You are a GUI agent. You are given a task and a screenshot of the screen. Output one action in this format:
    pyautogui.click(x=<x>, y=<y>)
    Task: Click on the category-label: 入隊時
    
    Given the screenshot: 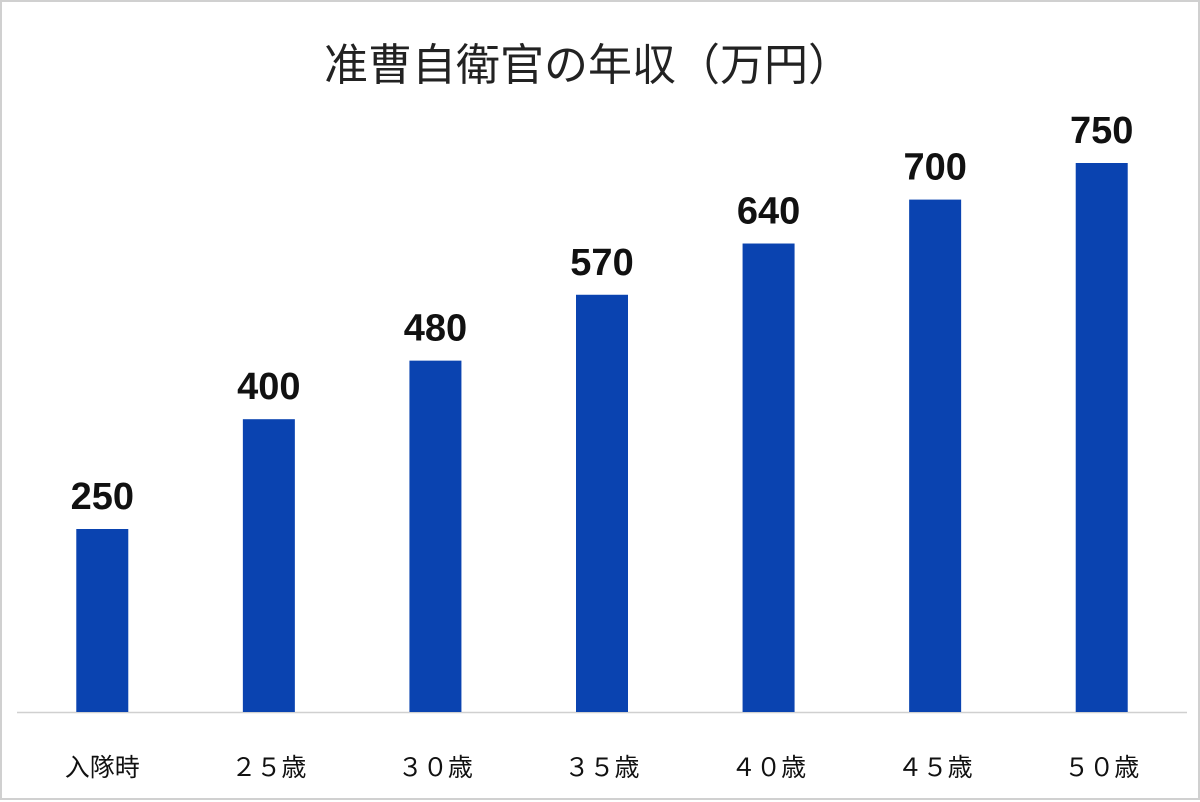 What is the action you would take?
    pyautogui.click(x=102, y=767)
    